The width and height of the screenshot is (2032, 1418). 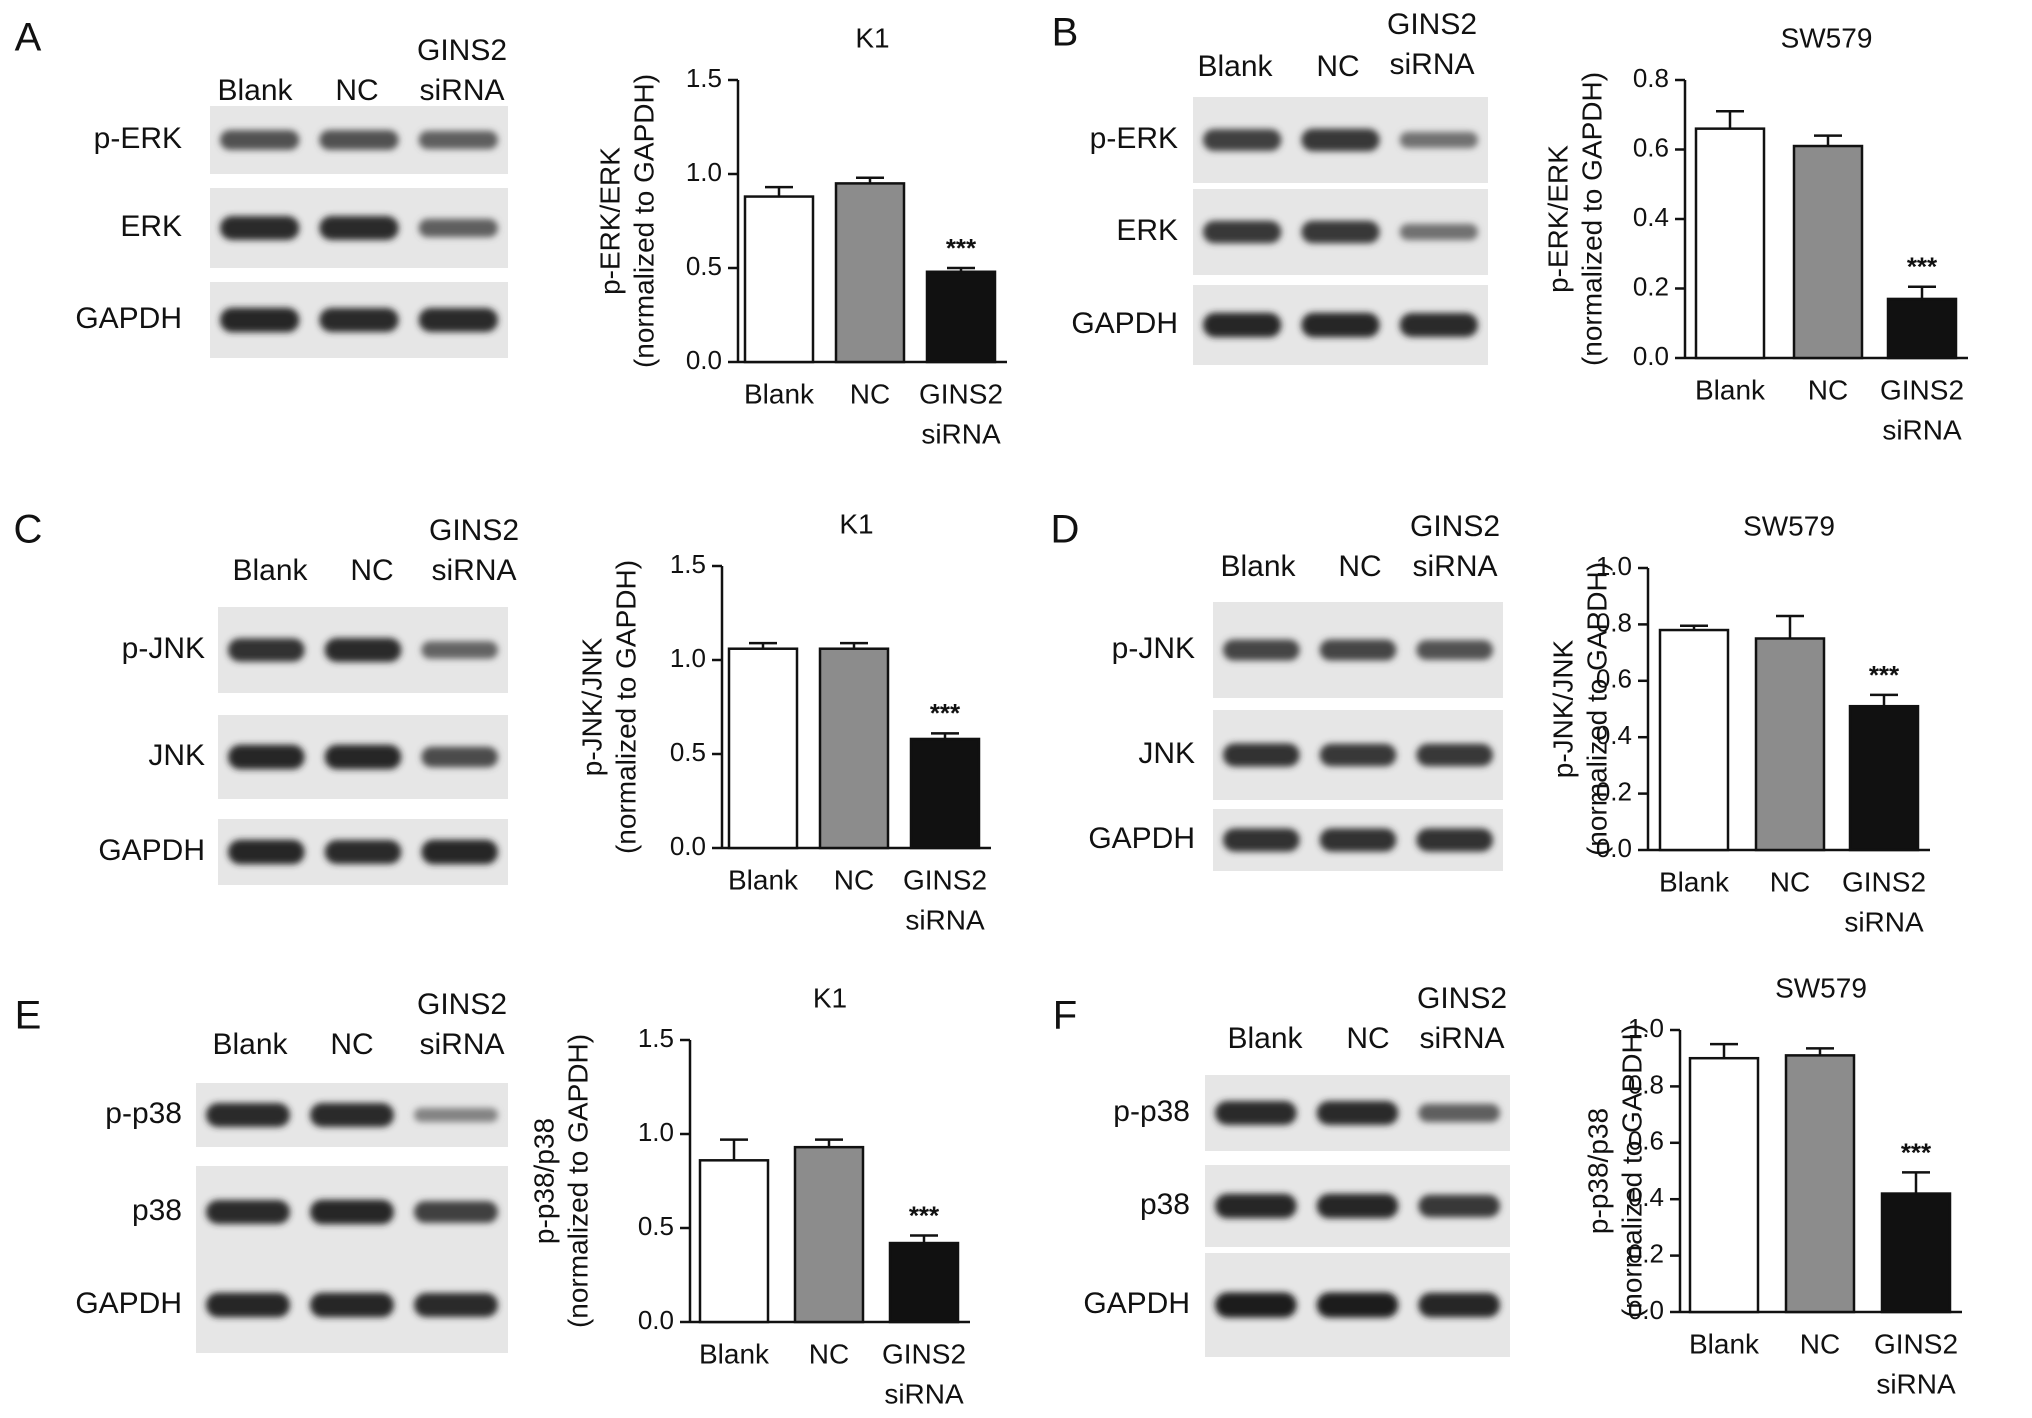 What do you see at coordinates (609, 221) in the screenshot?
I see `y-axis-label: p-ERK/ERK` at bounding box center [609, 221].